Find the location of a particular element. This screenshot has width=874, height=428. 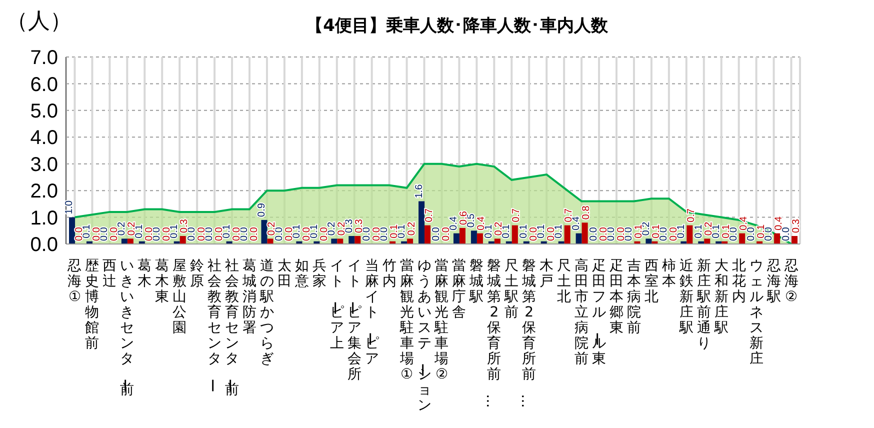

x-tick-label: ウェルネス新庄 is located at coordinates (756, 312).